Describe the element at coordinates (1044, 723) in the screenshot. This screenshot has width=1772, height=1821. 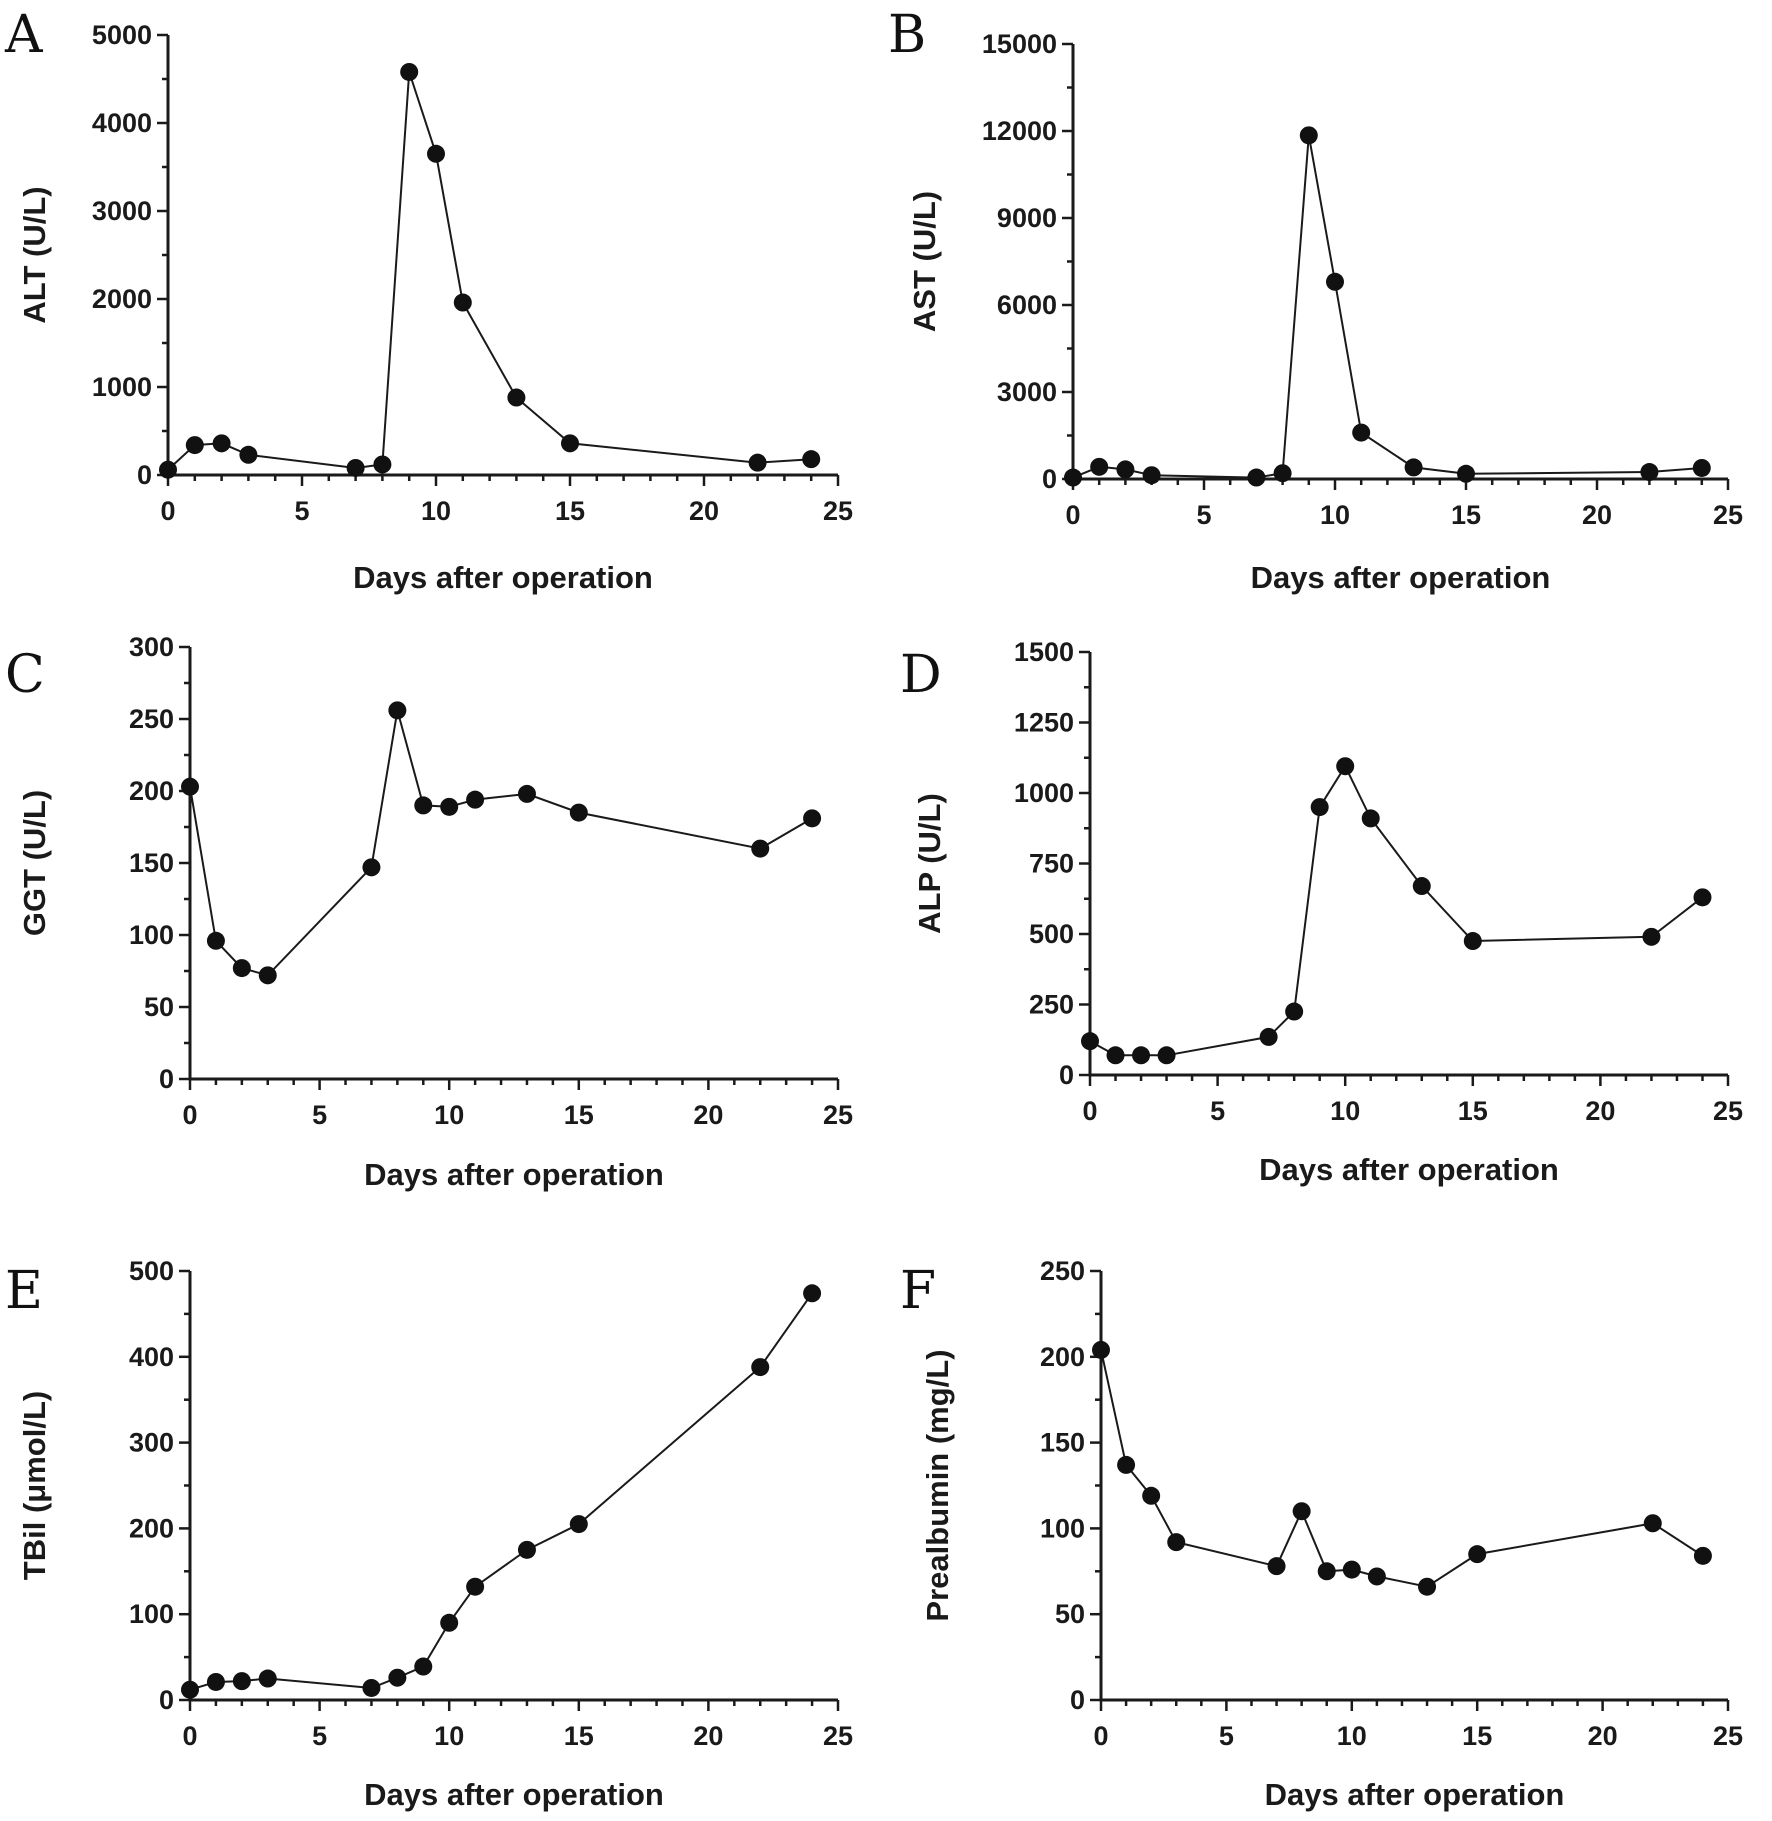
I see `y-tick-label: 1250` at that location.